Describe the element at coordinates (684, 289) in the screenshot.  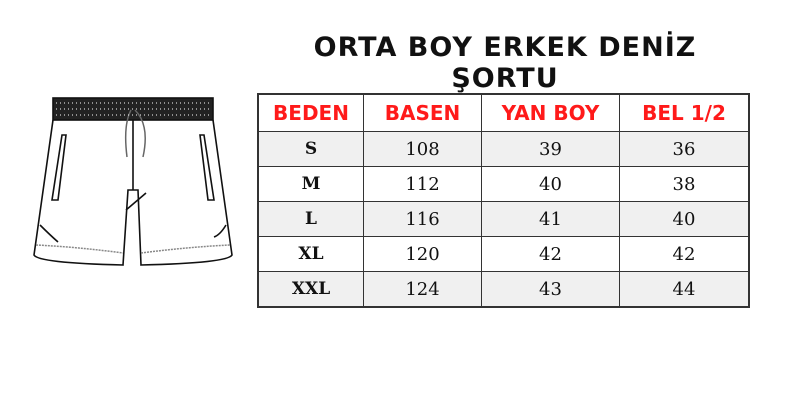
I see `bel-cell: 44` at that location.